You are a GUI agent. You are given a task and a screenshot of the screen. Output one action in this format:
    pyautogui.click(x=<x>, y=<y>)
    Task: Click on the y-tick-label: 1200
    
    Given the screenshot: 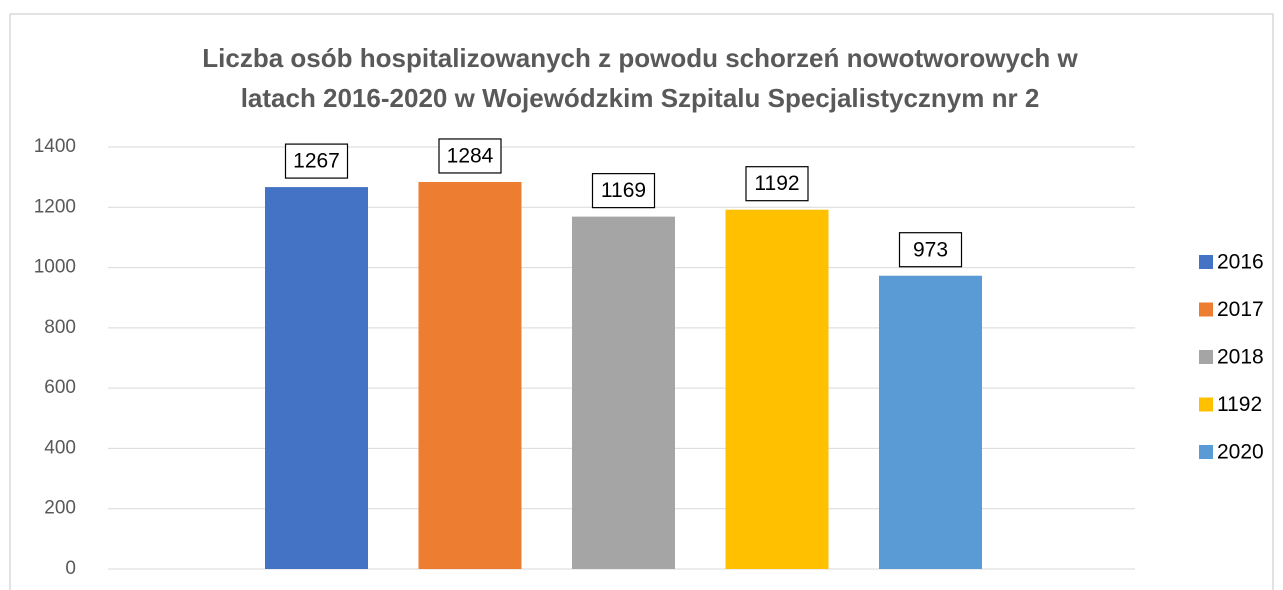 What is the action you would take?
    pyautogui.click(x=55, y=206)
    